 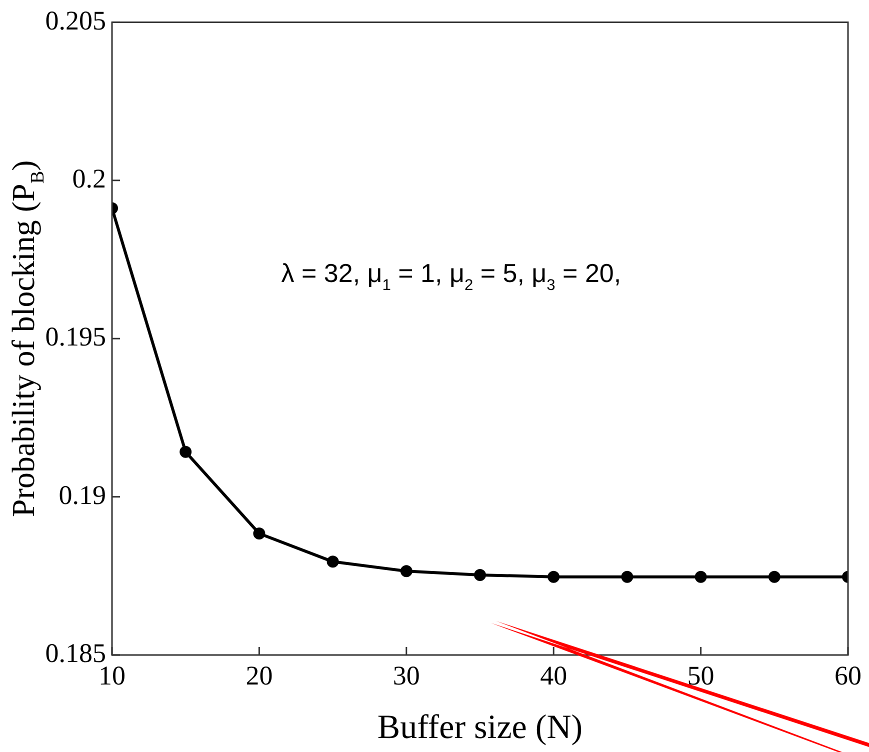 I want to click on x-axis-title: Buffer size (N), so click(x=480, y=727).